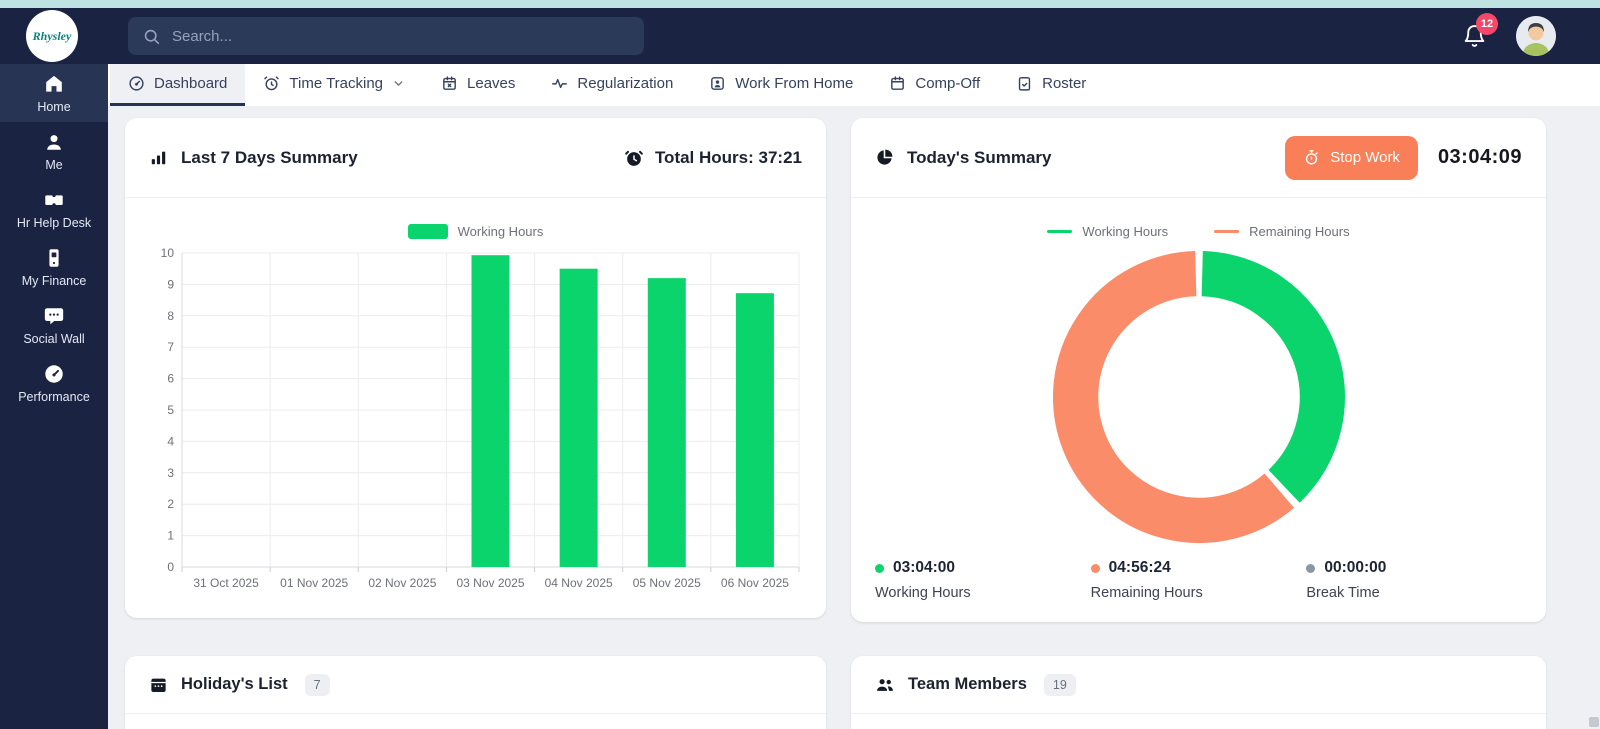 The width and height of the screenshot is (1600, 729). Describe the element at coordinates (269, 157) in the screenshot. I see `card-title-text: Last 7 Days Summary` at that location.